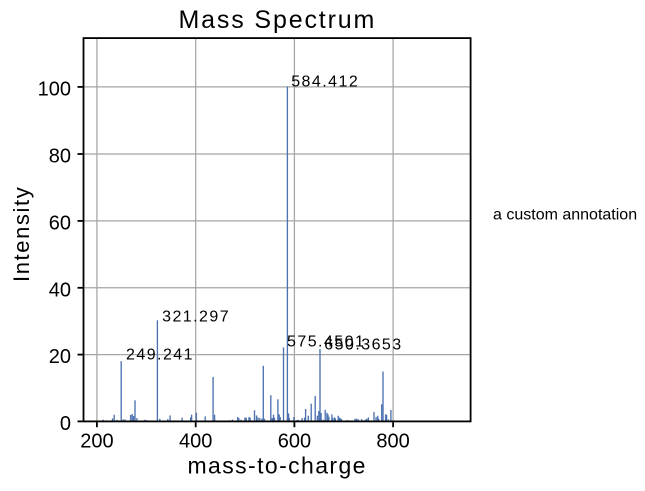 The width and height of the screenshot is (645, 491). What do you see at coordinates (54, 89) in the screenshot?
I see `svg-text: 100` at bounding box center [54, 89].